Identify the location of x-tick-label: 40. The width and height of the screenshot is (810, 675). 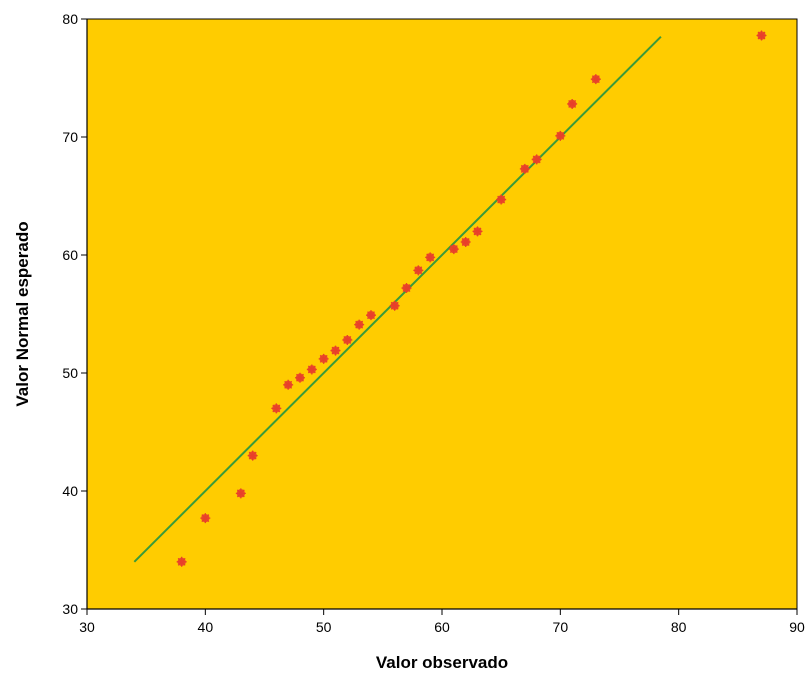
(206, 627).